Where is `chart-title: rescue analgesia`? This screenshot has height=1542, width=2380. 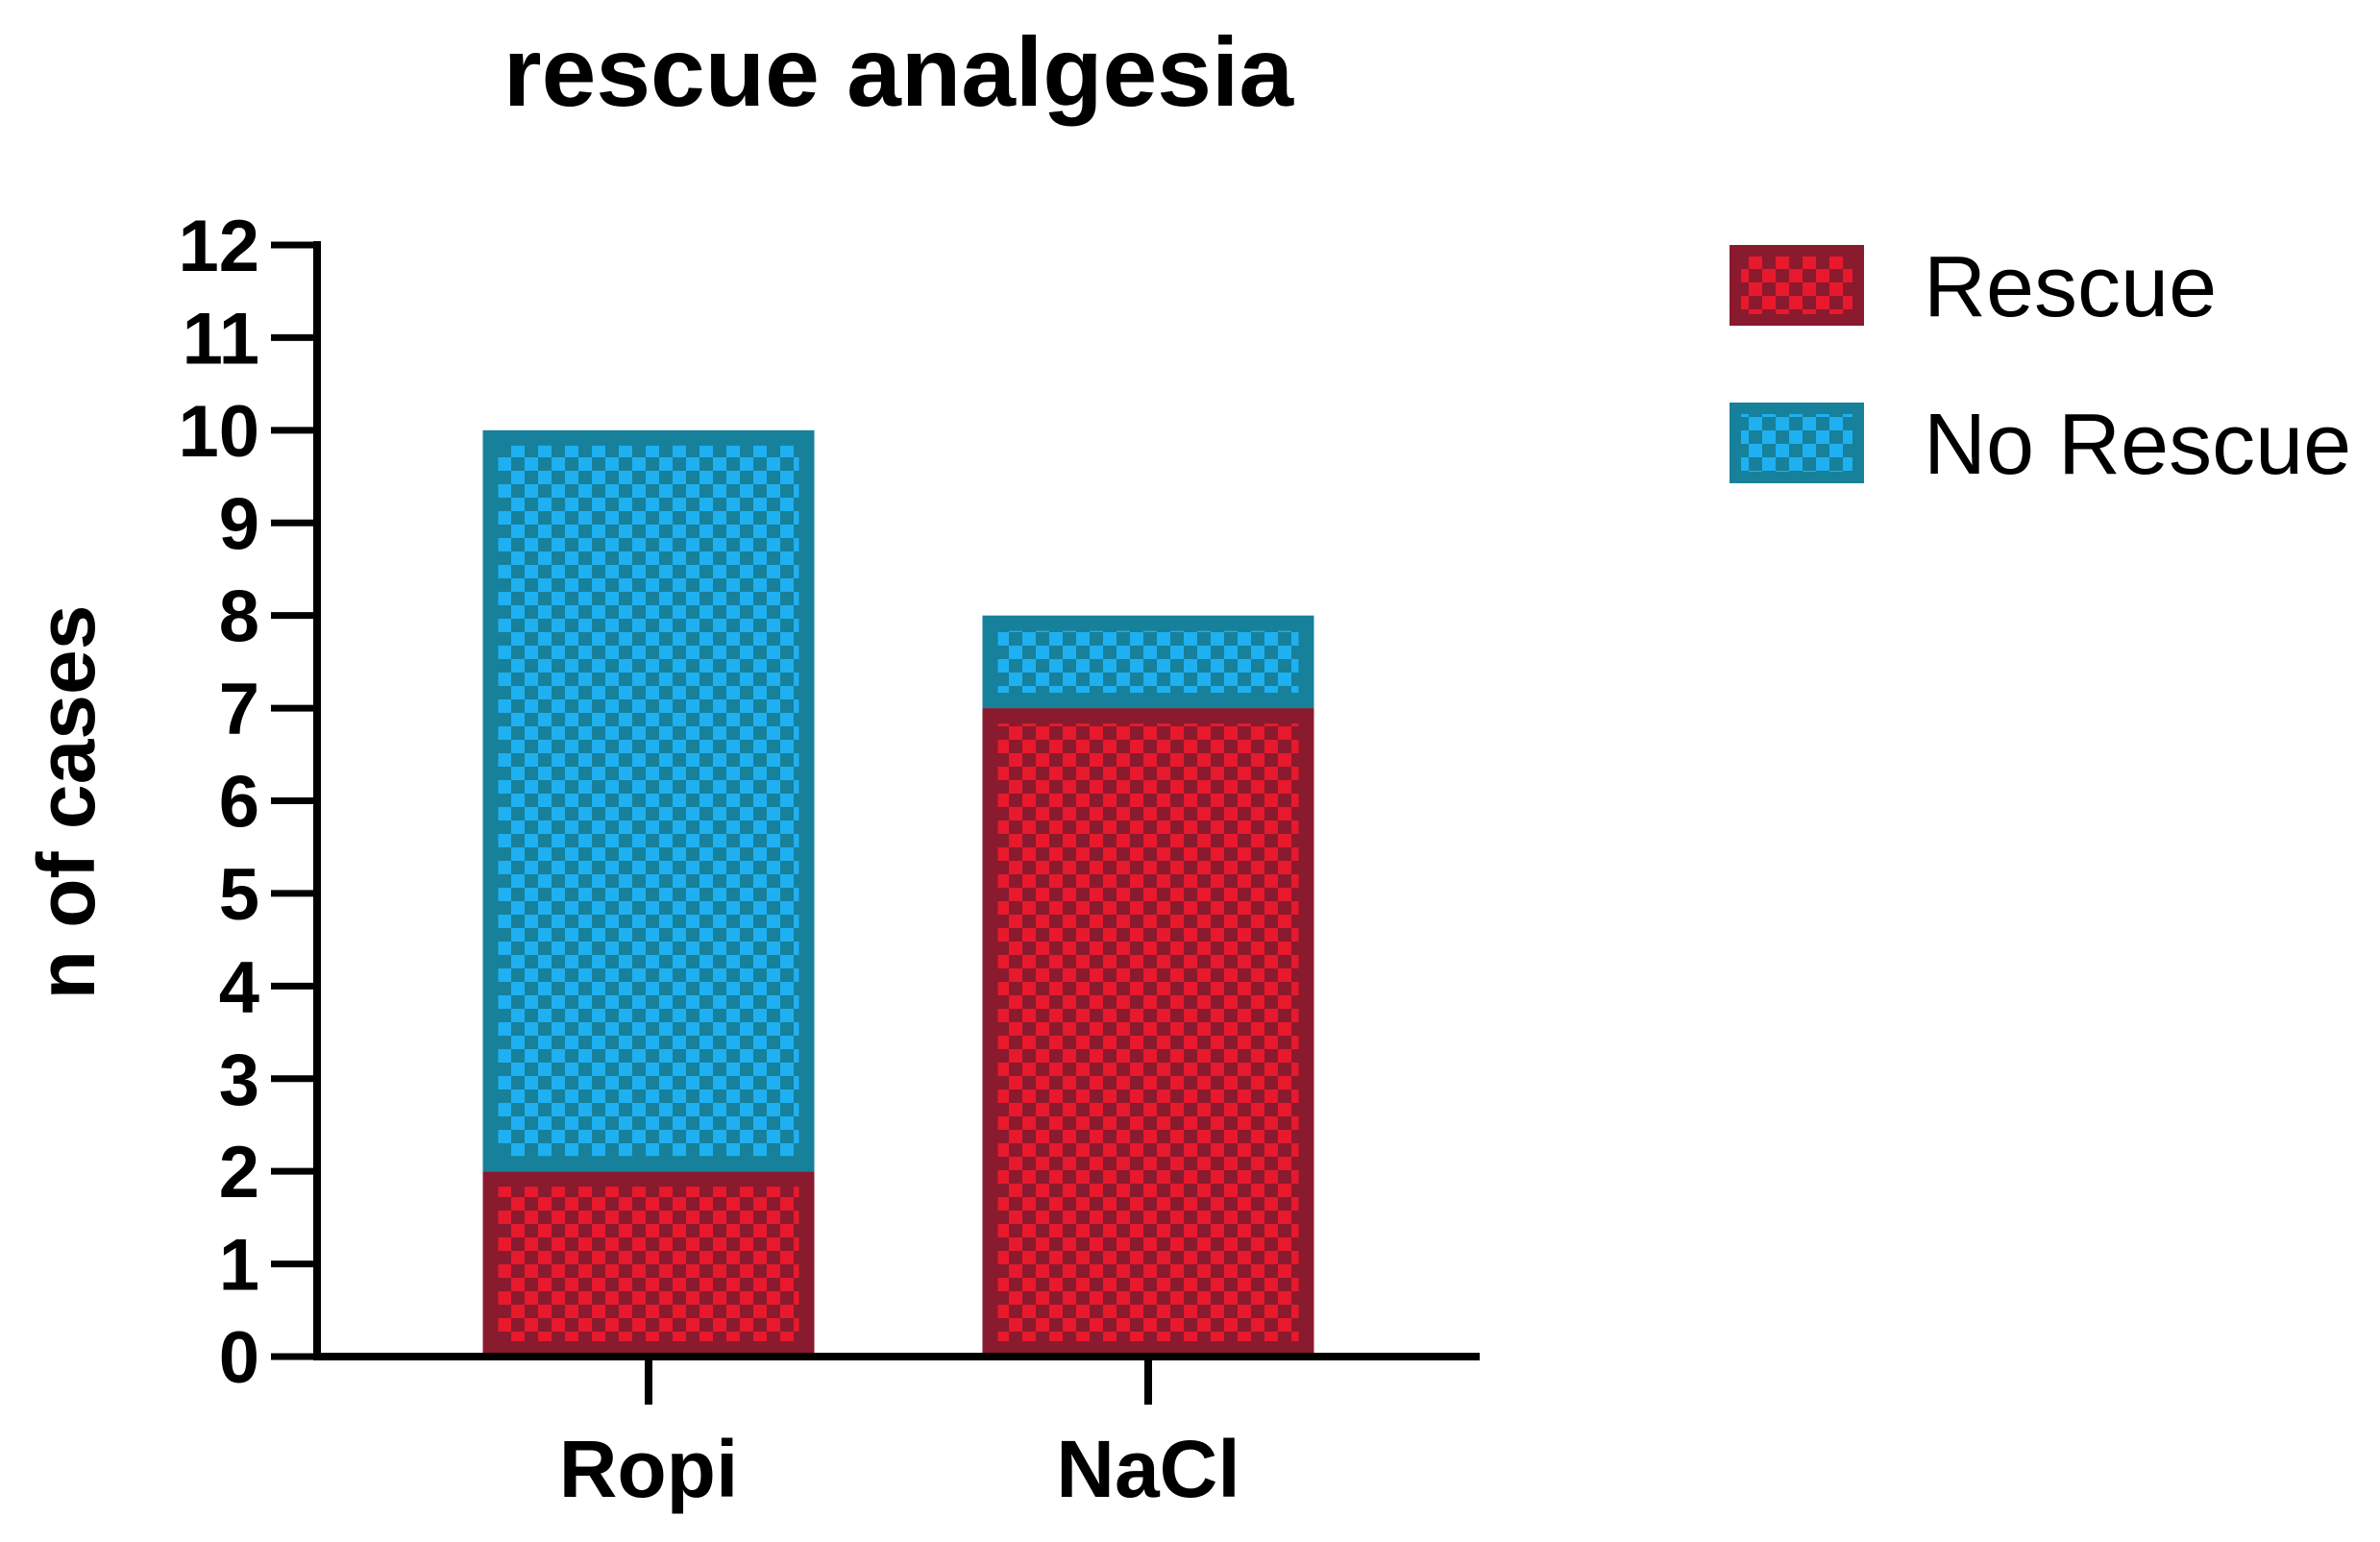
chart-title: rescue analgesia is located at coordinates (899, 72).